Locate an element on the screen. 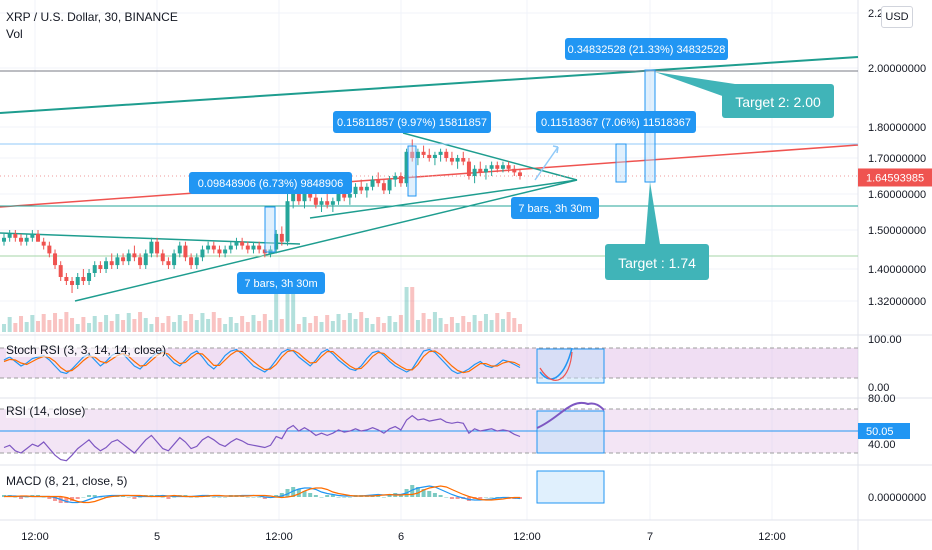 The image size is (932, 550). rsi-line is located at coordinates (262, 438).